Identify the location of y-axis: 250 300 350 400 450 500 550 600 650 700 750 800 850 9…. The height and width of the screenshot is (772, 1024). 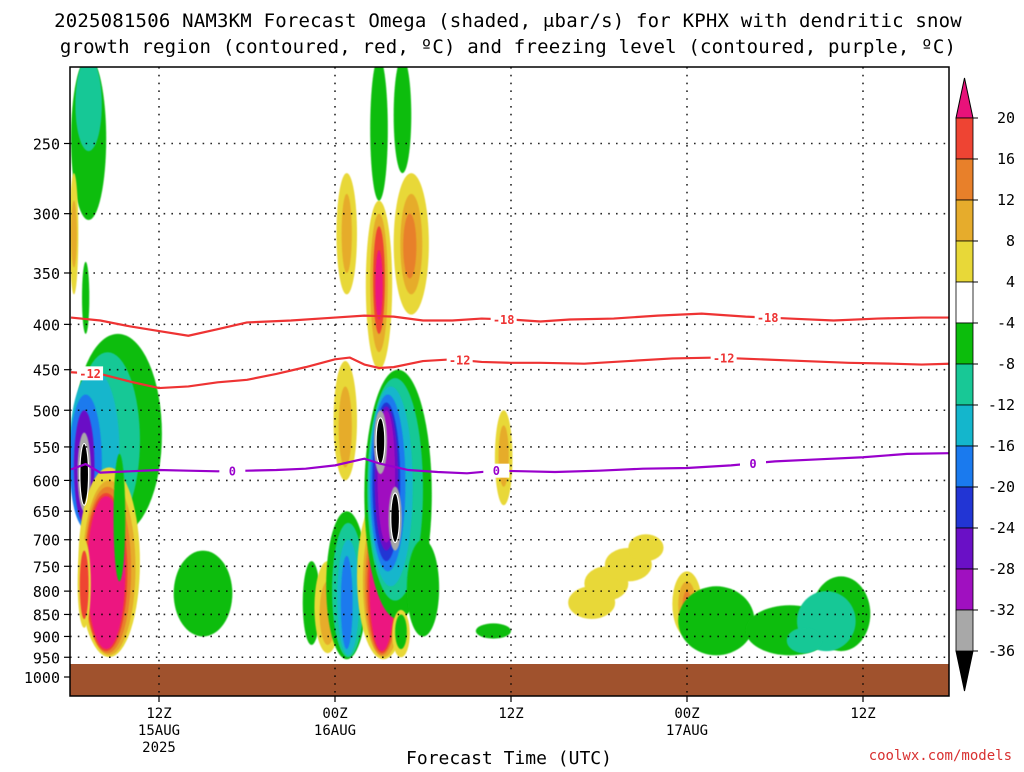
(47, 411).